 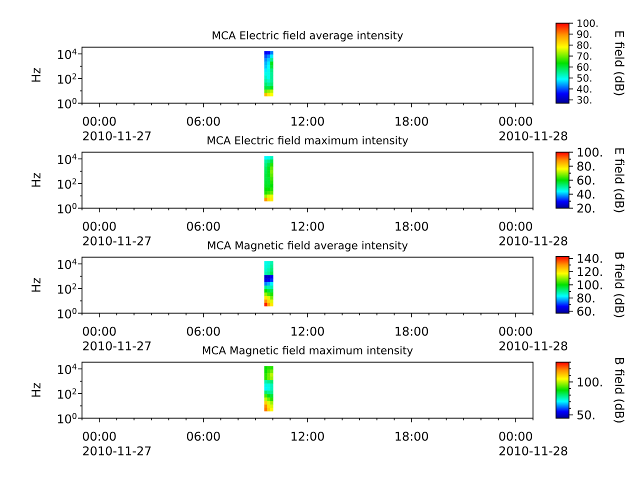 I want to click on color-bar-label: 70., so click(x=584, y=56).